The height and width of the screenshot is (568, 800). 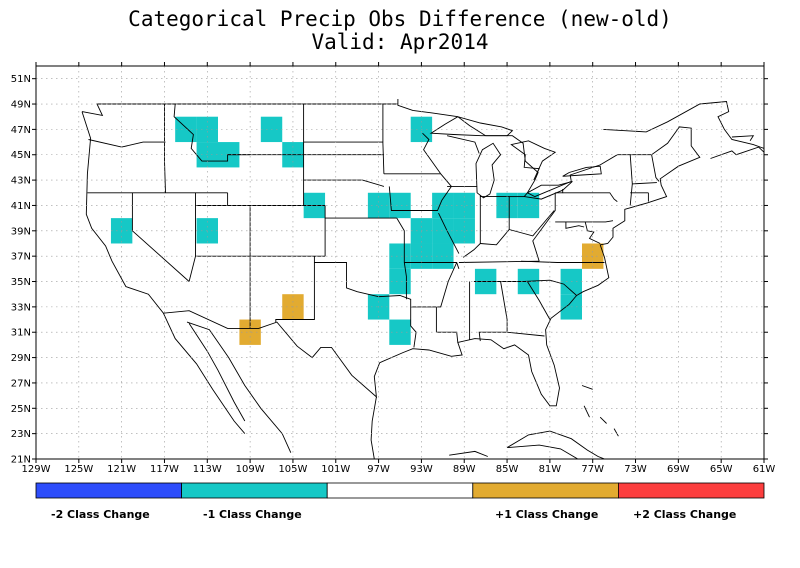 I want to click on nova-scotia, so click(x=737, y=152).